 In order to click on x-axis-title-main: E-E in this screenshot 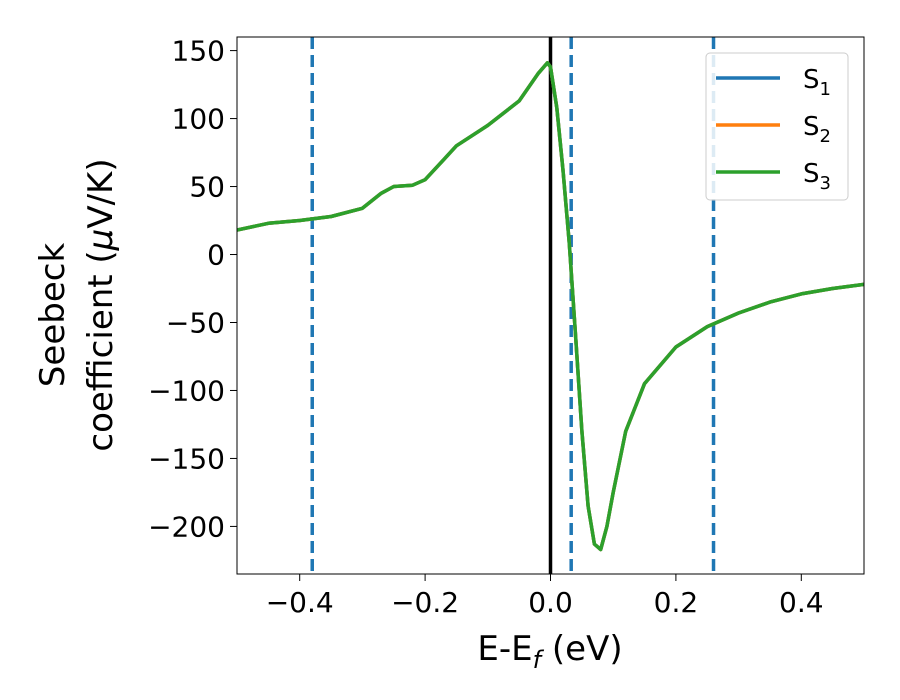, I will do `click(504, 649)`.